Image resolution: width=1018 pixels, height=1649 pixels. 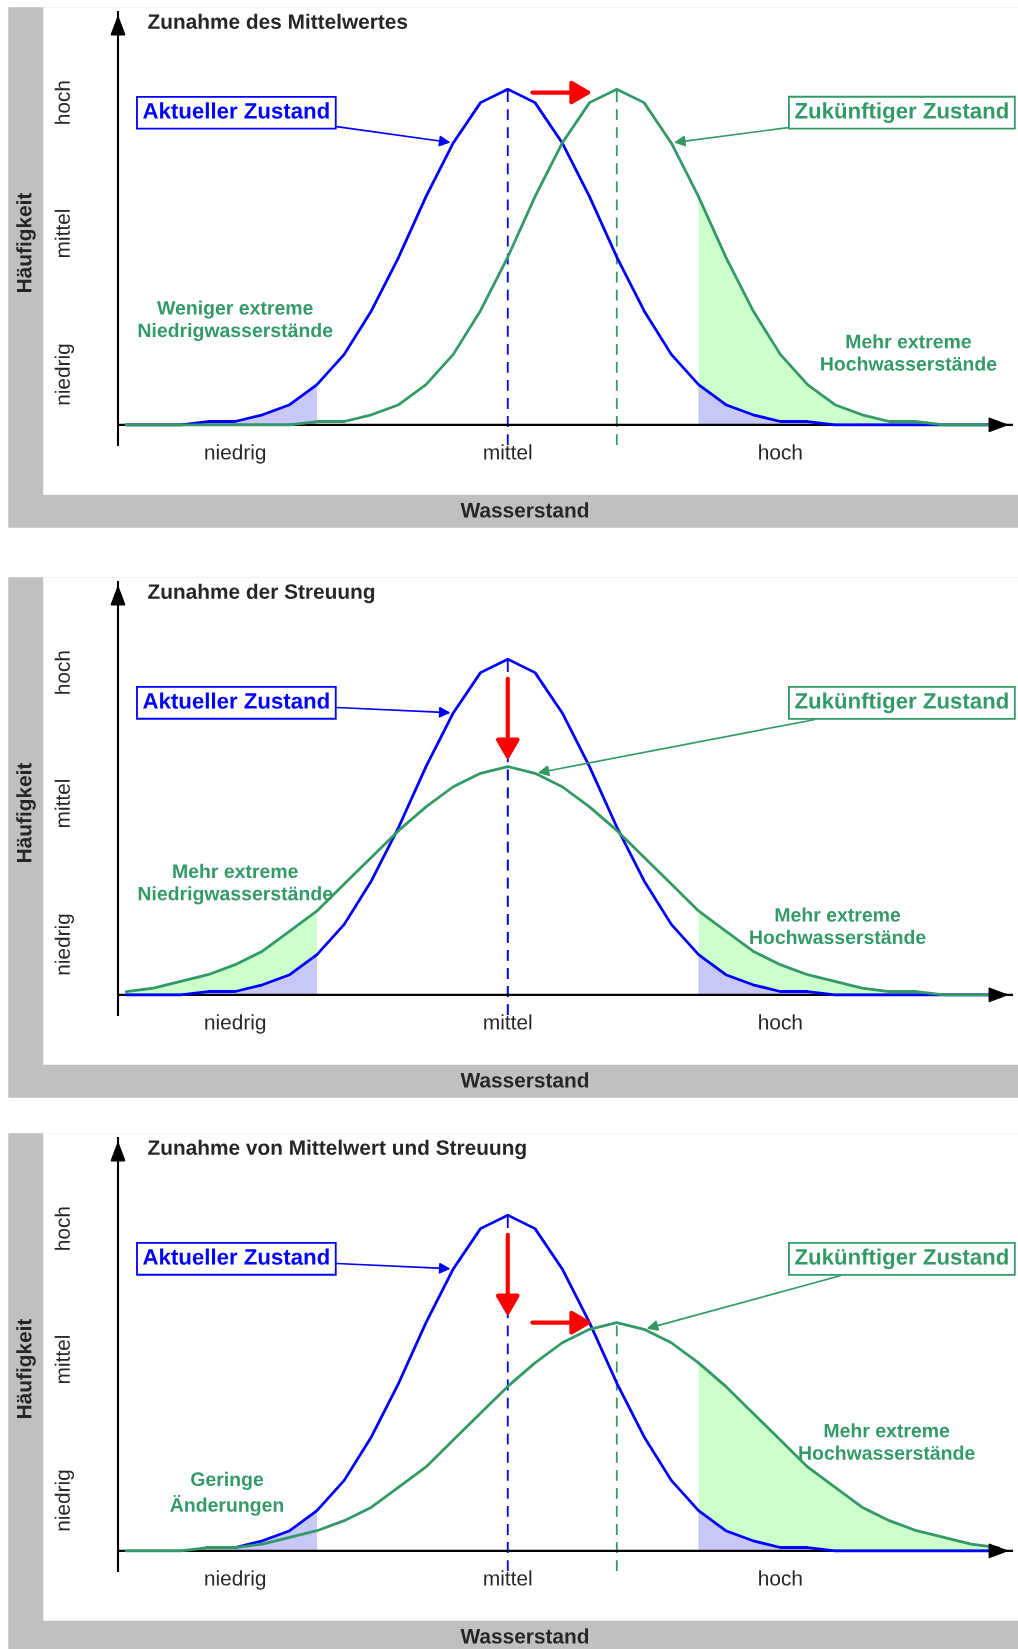 What do you see at coordinates (227, 1493) in the screenshot?
I see `annotation: Geringe Änderungen` at bounding box center [227, 1493].